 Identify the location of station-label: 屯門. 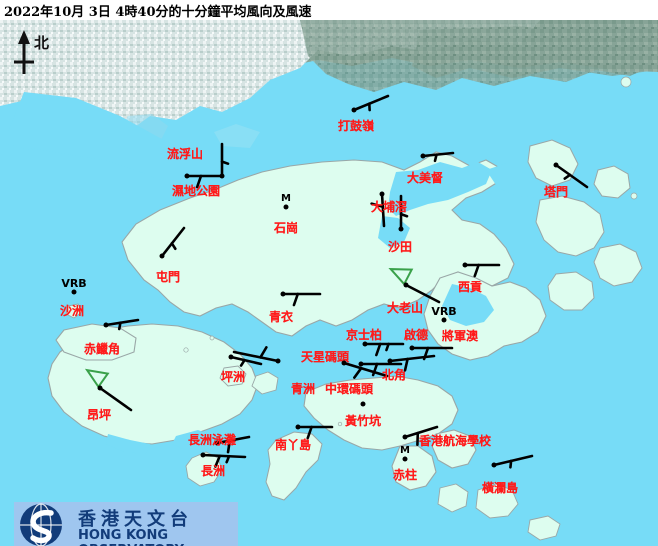
(168, 277).